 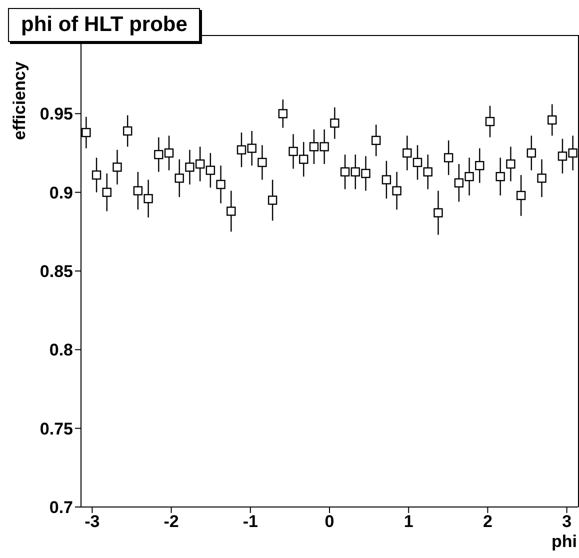 What do you see at coordinates (61, 350) in the screenshot?
I see `y-tick-label: 0.8` at bounding box center [61, 350].